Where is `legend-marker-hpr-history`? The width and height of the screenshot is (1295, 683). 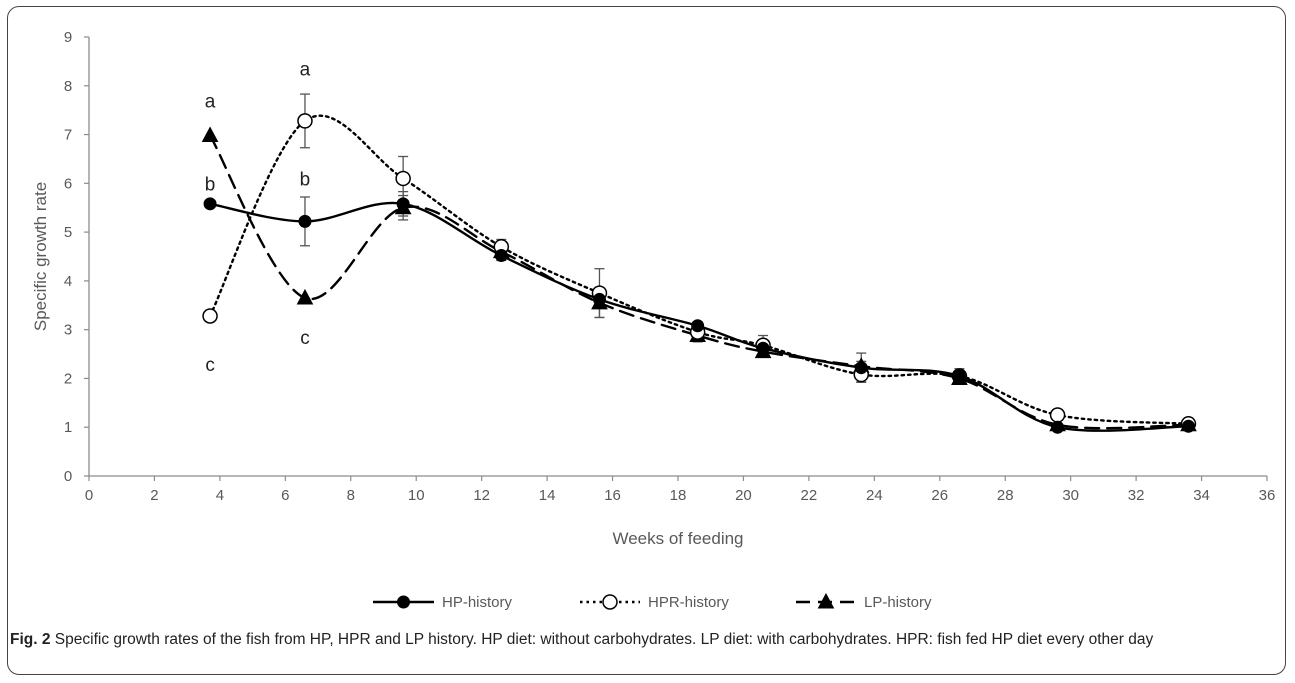 legend-marker-hpr-history is located at coordinates (610, 602).